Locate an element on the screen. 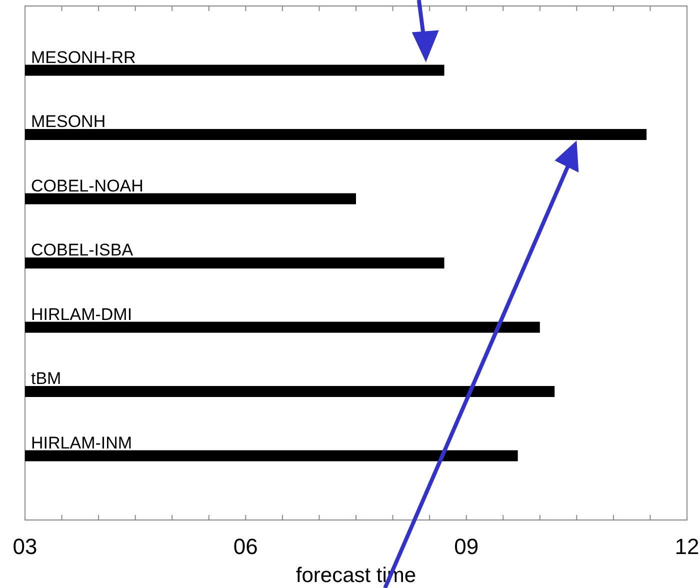 This screenshot has height=588, width=700. y-tick-label: MESONH-RR is located at coordinates (83, 57).